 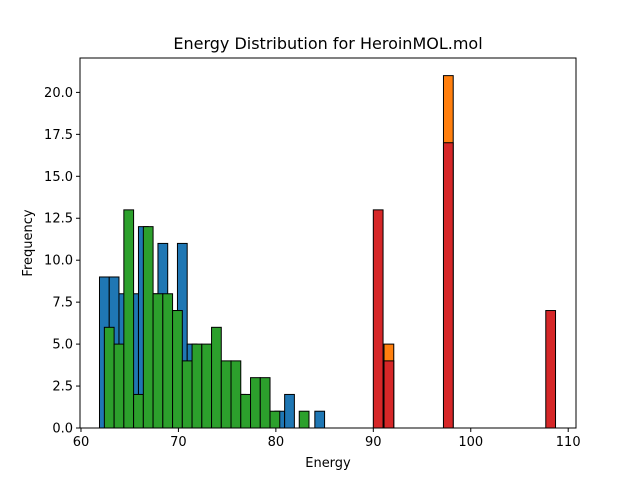 I want to click on y-tick-label: 7.5, so click(x=62, y=303).